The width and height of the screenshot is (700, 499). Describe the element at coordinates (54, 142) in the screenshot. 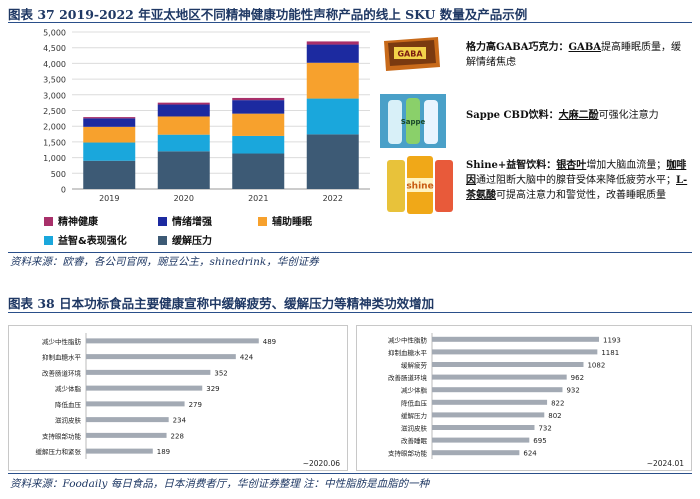

I see `y-tick-label: 1,500` at that location.